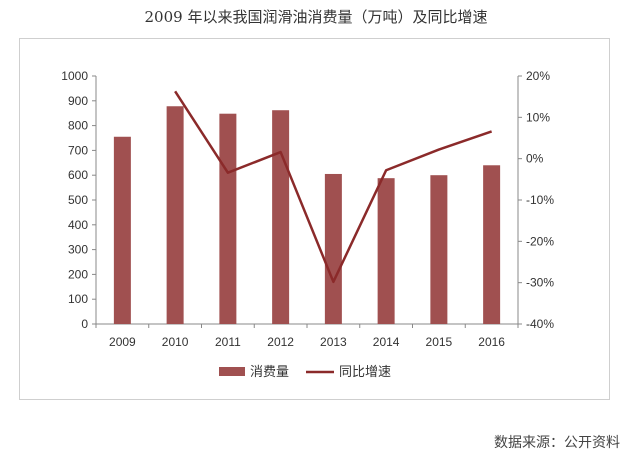 The height and width of the screenshot is (458, 632). I want to click on right-tick-label: -40%, so click(540, 324).